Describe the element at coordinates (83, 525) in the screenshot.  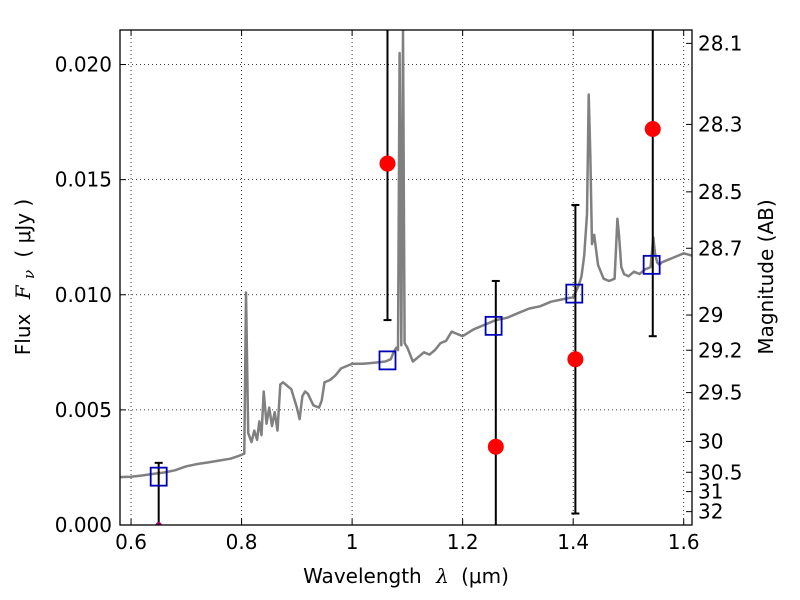
I see `y-tick-label: 0.000` at that location.